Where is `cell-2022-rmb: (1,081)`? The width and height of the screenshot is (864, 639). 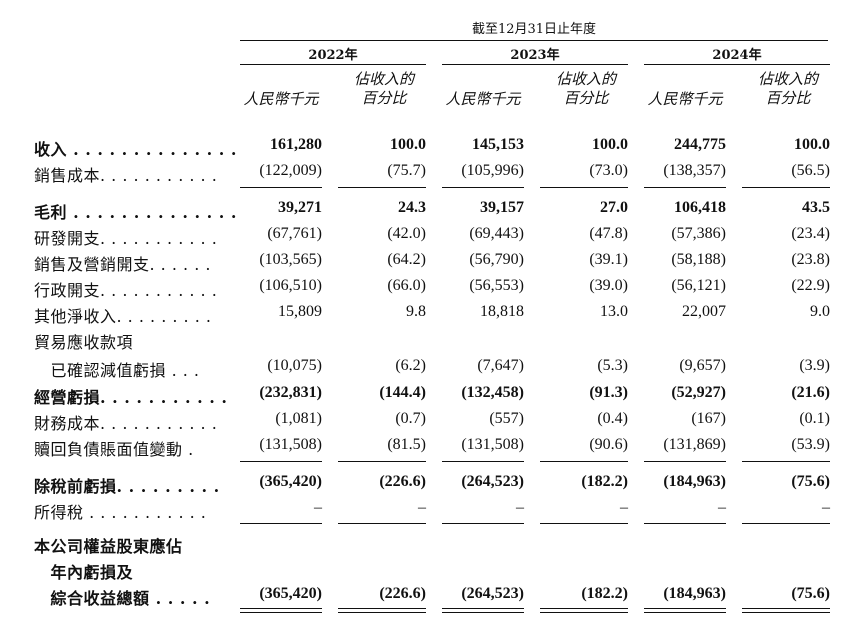
cell-2022-rmb: (1,081) is located at coordinates (298, 418).